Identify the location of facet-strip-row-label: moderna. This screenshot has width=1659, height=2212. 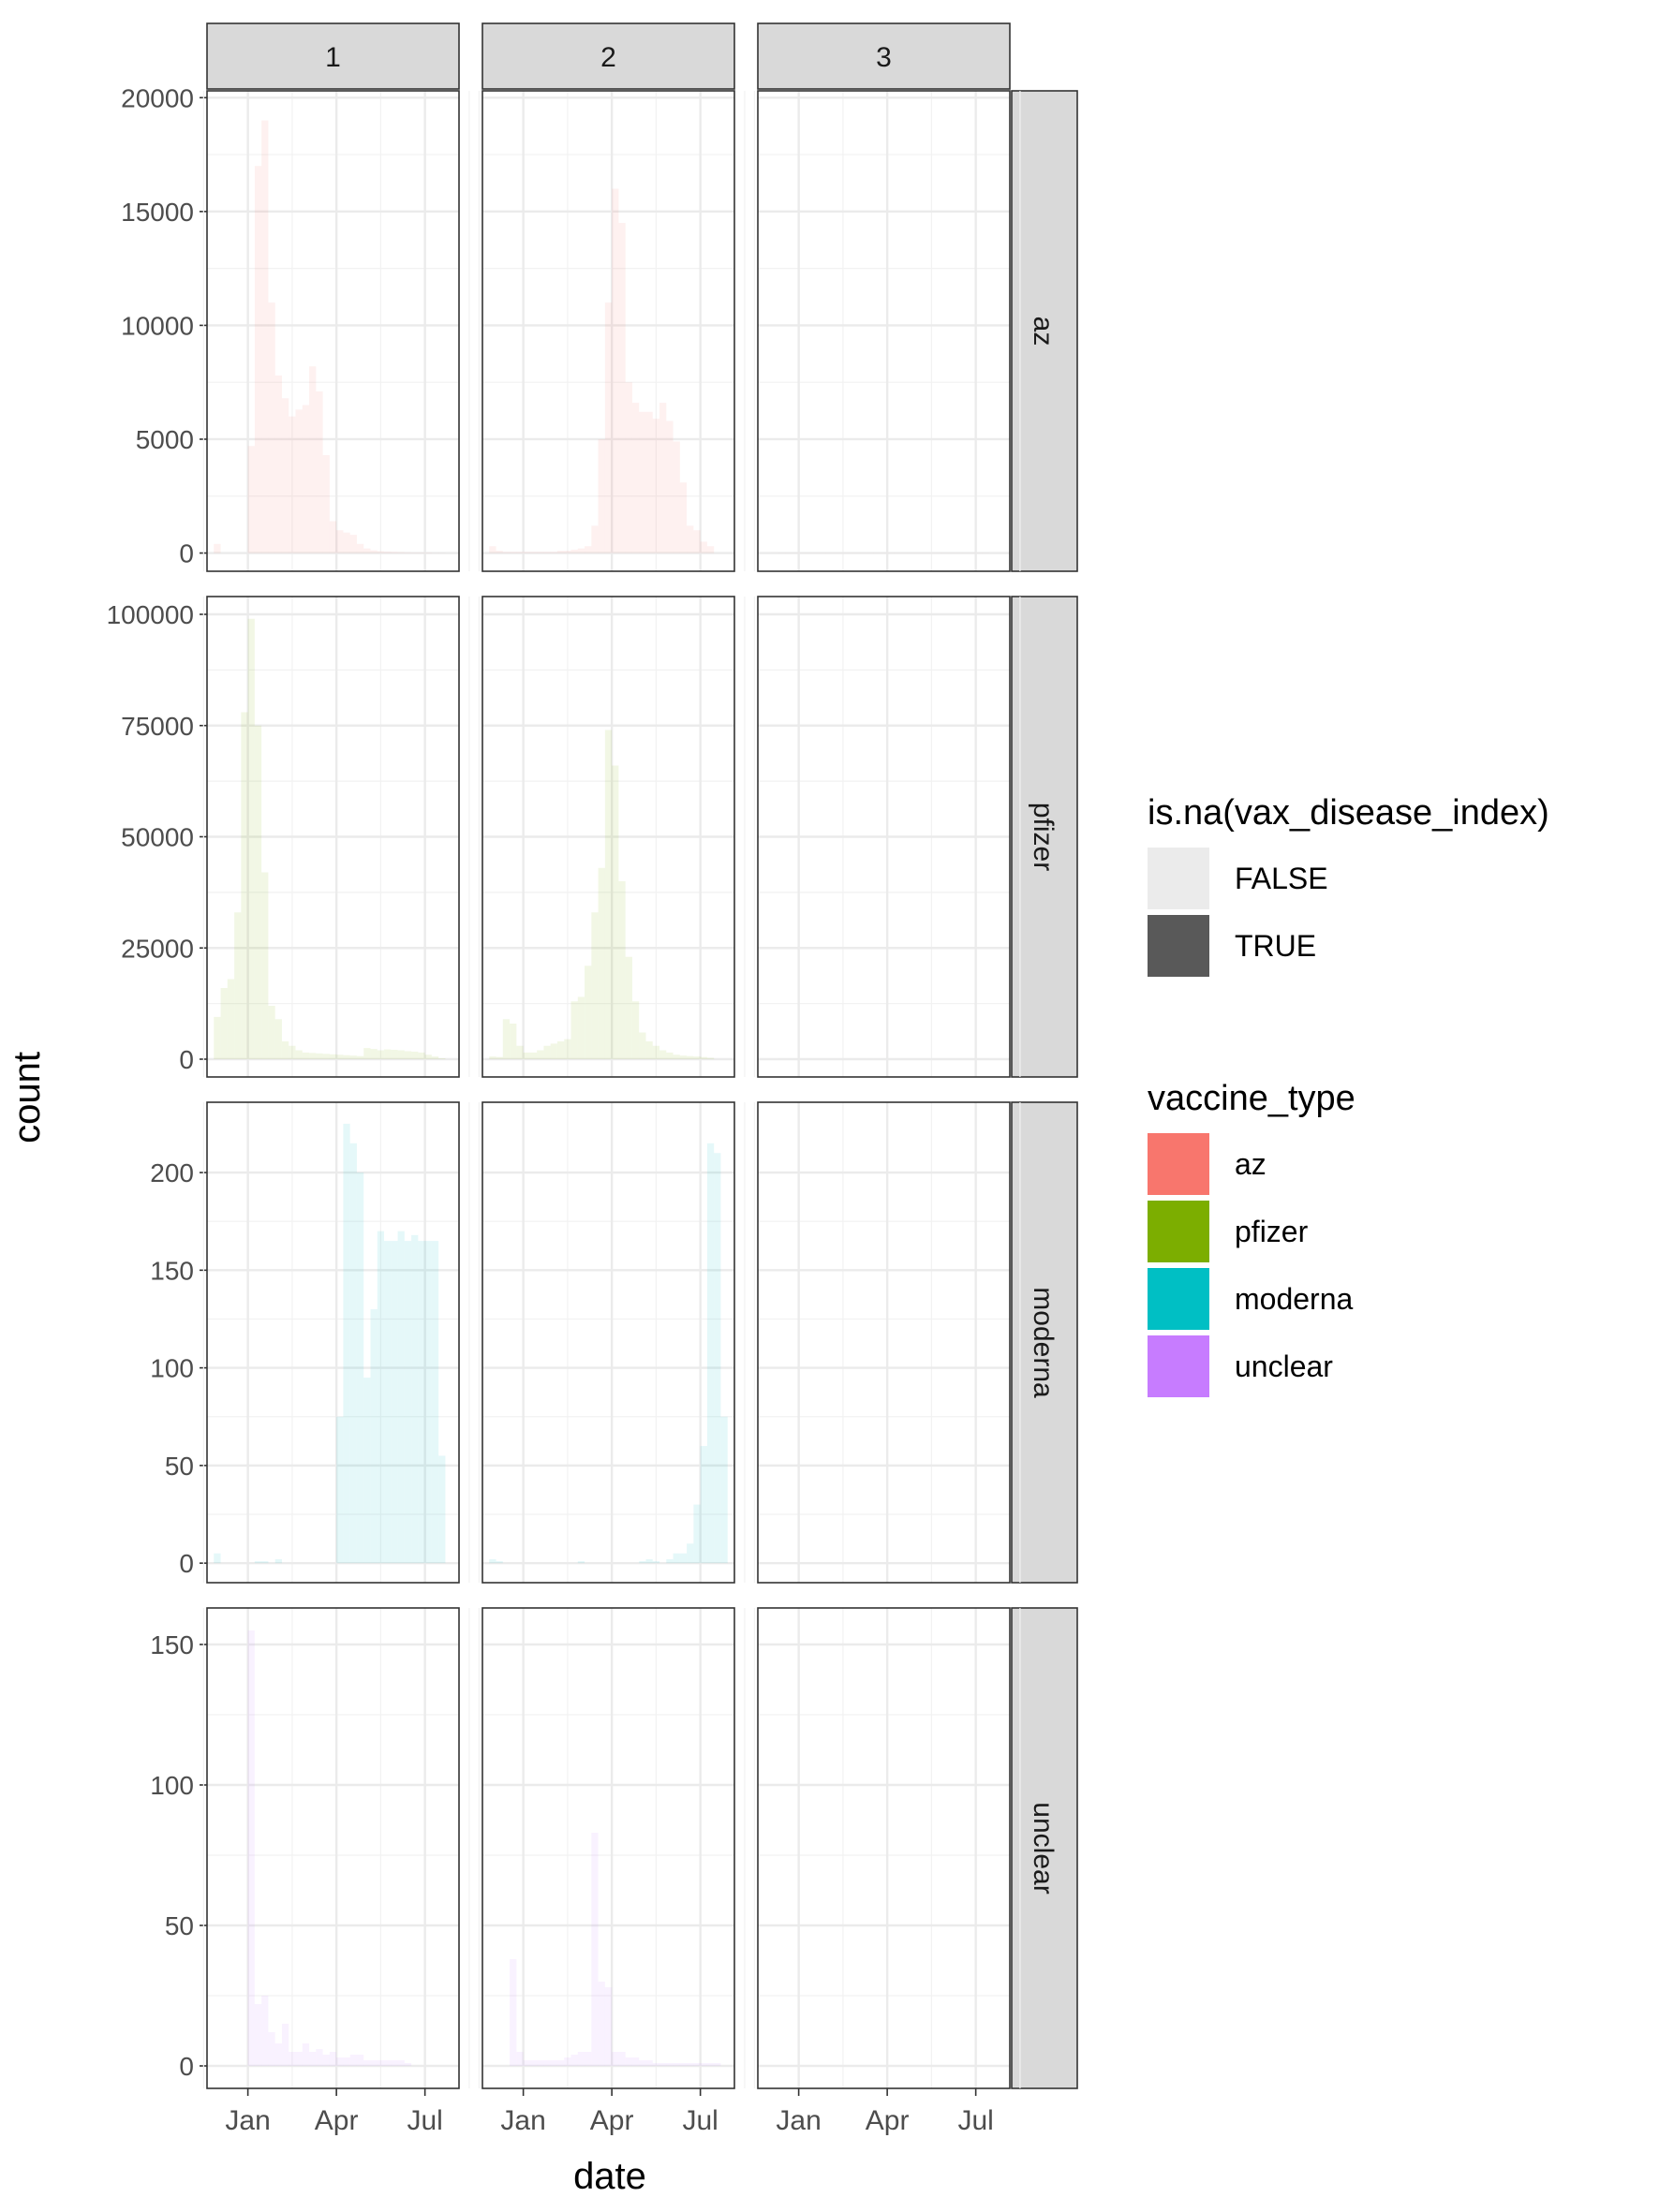
(1044, 1342).